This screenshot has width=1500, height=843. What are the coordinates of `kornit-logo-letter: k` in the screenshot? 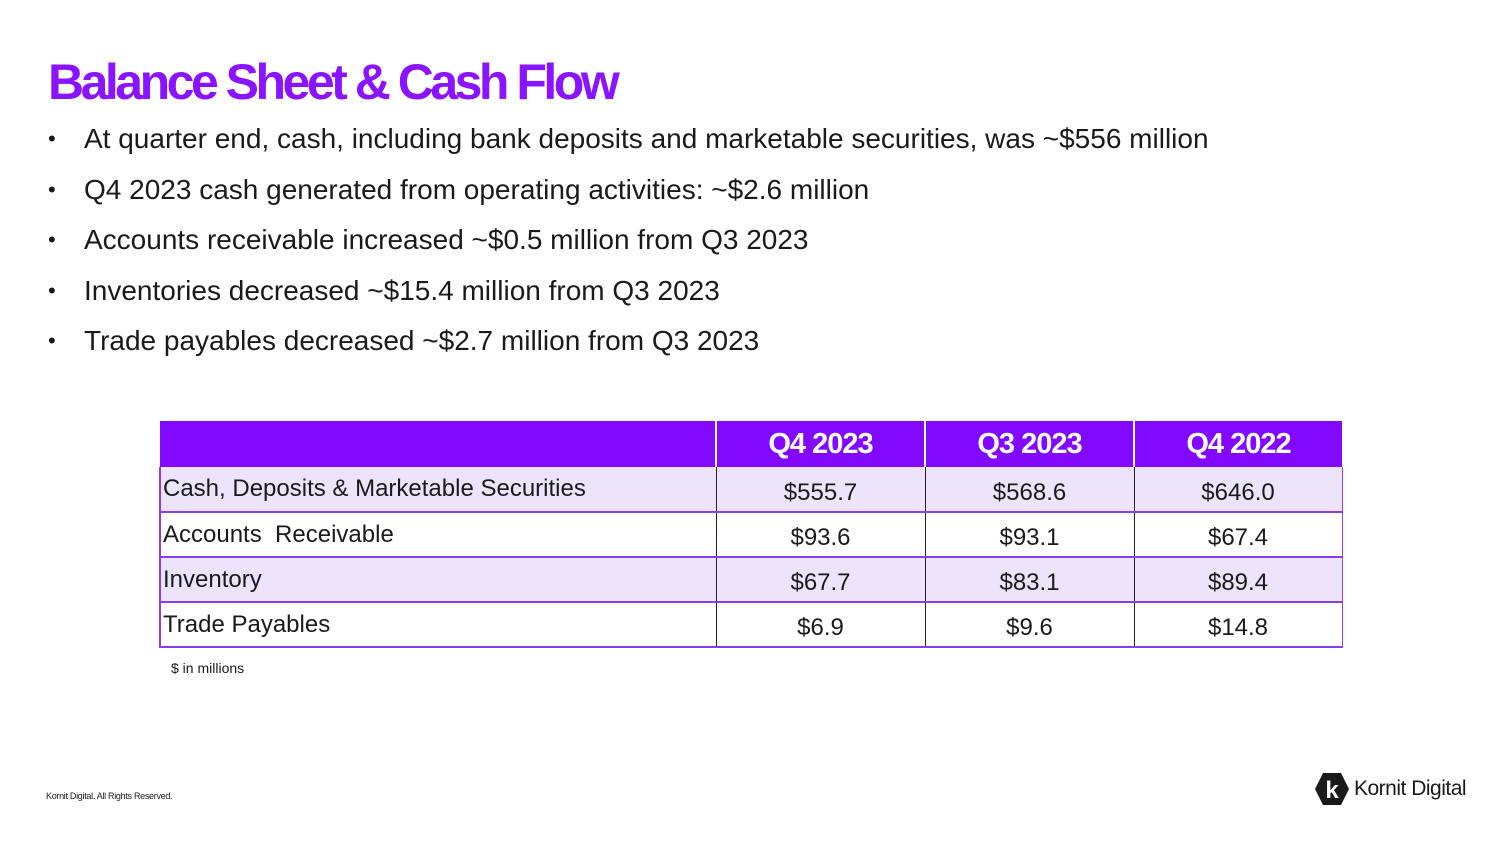 It's located at (1332, 790).